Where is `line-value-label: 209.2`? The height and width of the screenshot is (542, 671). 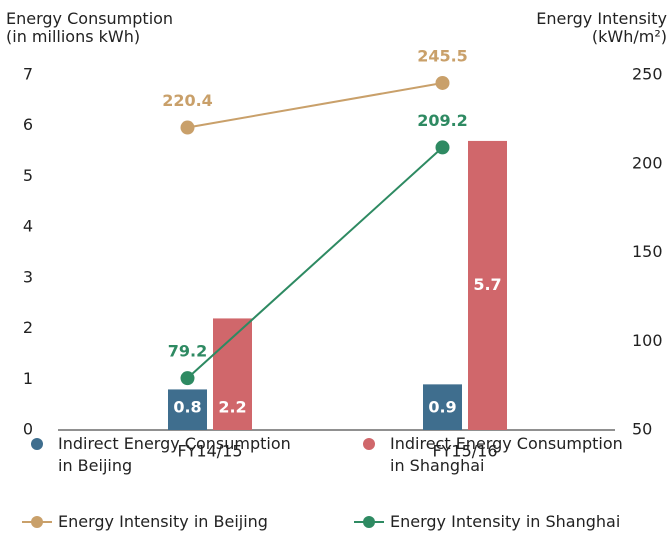
line-value-label: 209.2 is located at coordinates (442, 120).